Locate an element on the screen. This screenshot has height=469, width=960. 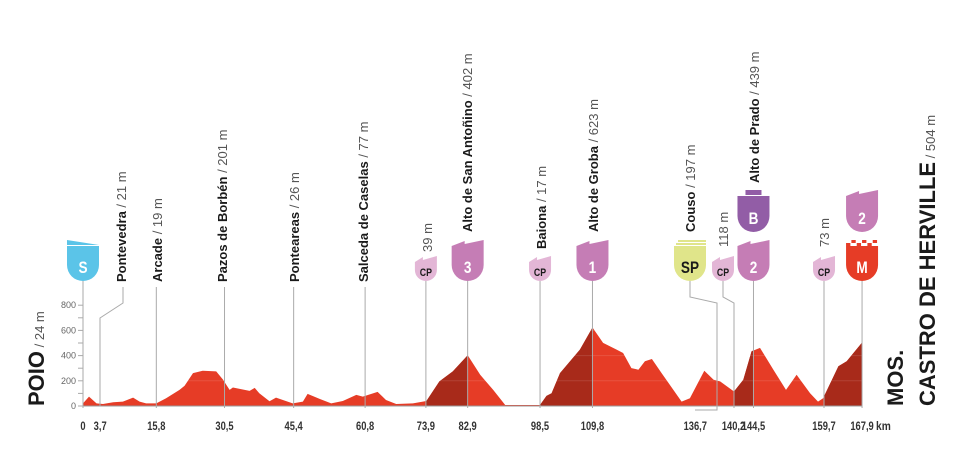
x-tick-label: 30,5 is located at coordinates (224, 426).